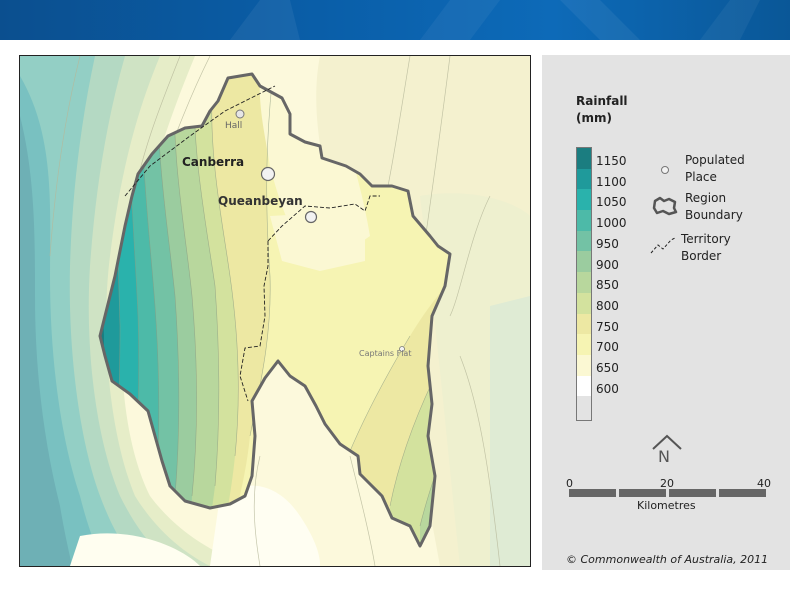 This screenshot has height=594, width=790. I want to click on place-label-captains-flat: Captains Flat, so click(385, 353).